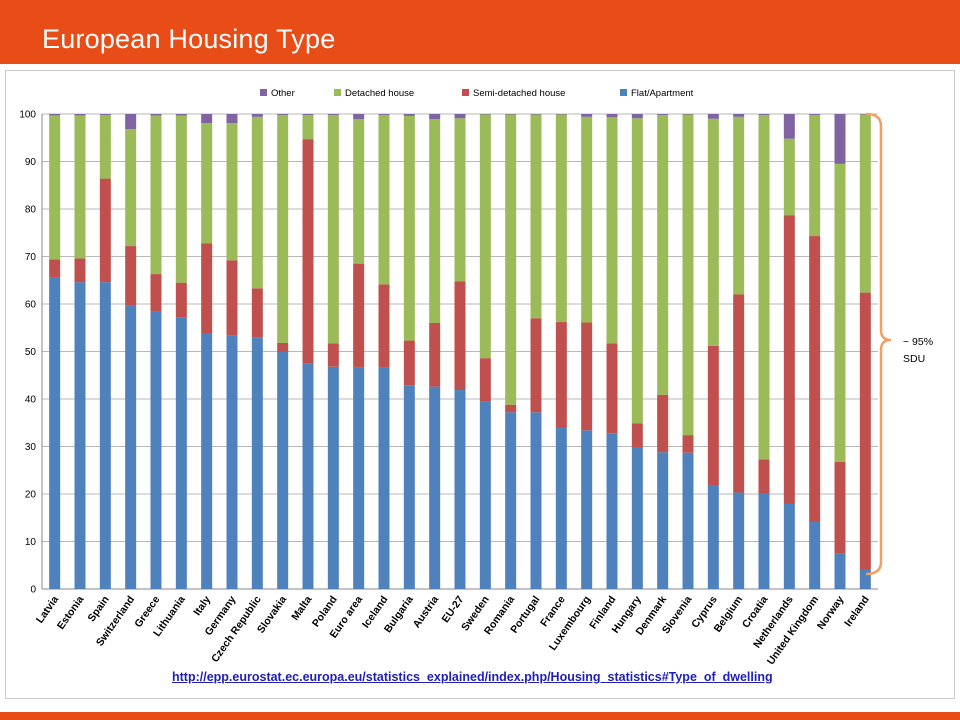 This screenshot has height=720, width=960. I want to click on legend-label: Detached house, so click(379, 93).